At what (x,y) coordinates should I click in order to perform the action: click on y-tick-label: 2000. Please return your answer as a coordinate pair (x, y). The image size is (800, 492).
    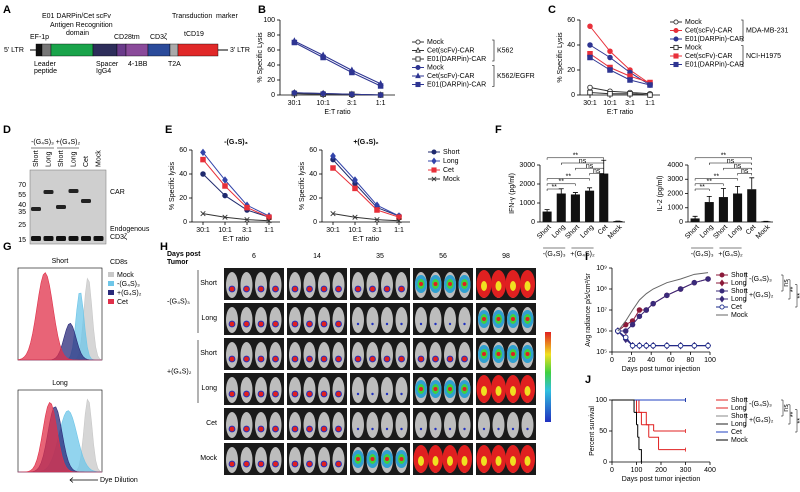
    Looking at the image, I should click on (527, 184).